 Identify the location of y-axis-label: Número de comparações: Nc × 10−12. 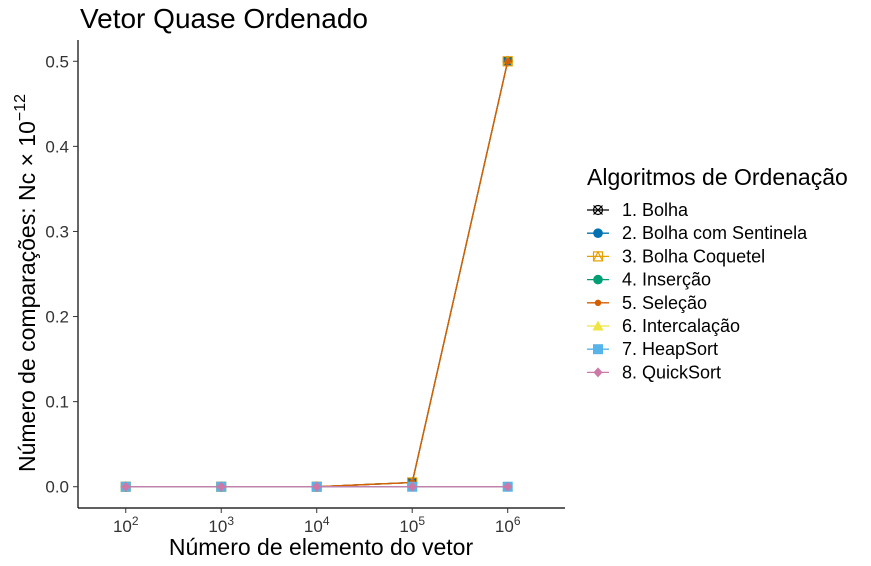
(26, 283).